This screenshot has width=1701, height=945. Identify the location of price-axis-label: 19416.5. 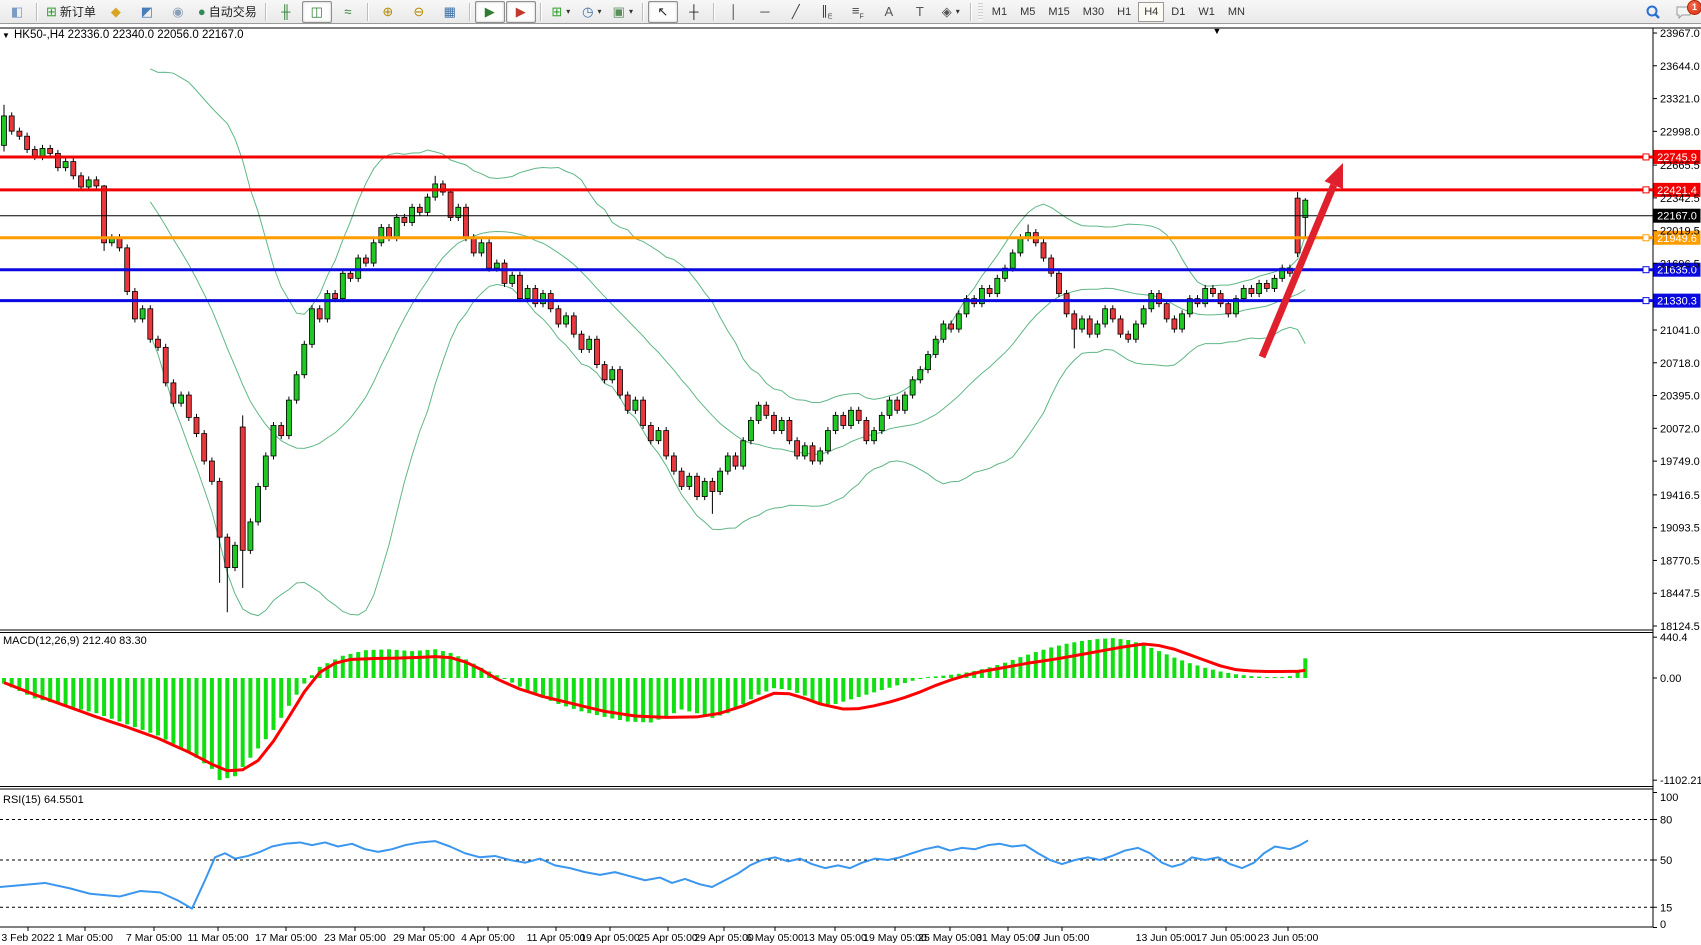
(1680, 496).